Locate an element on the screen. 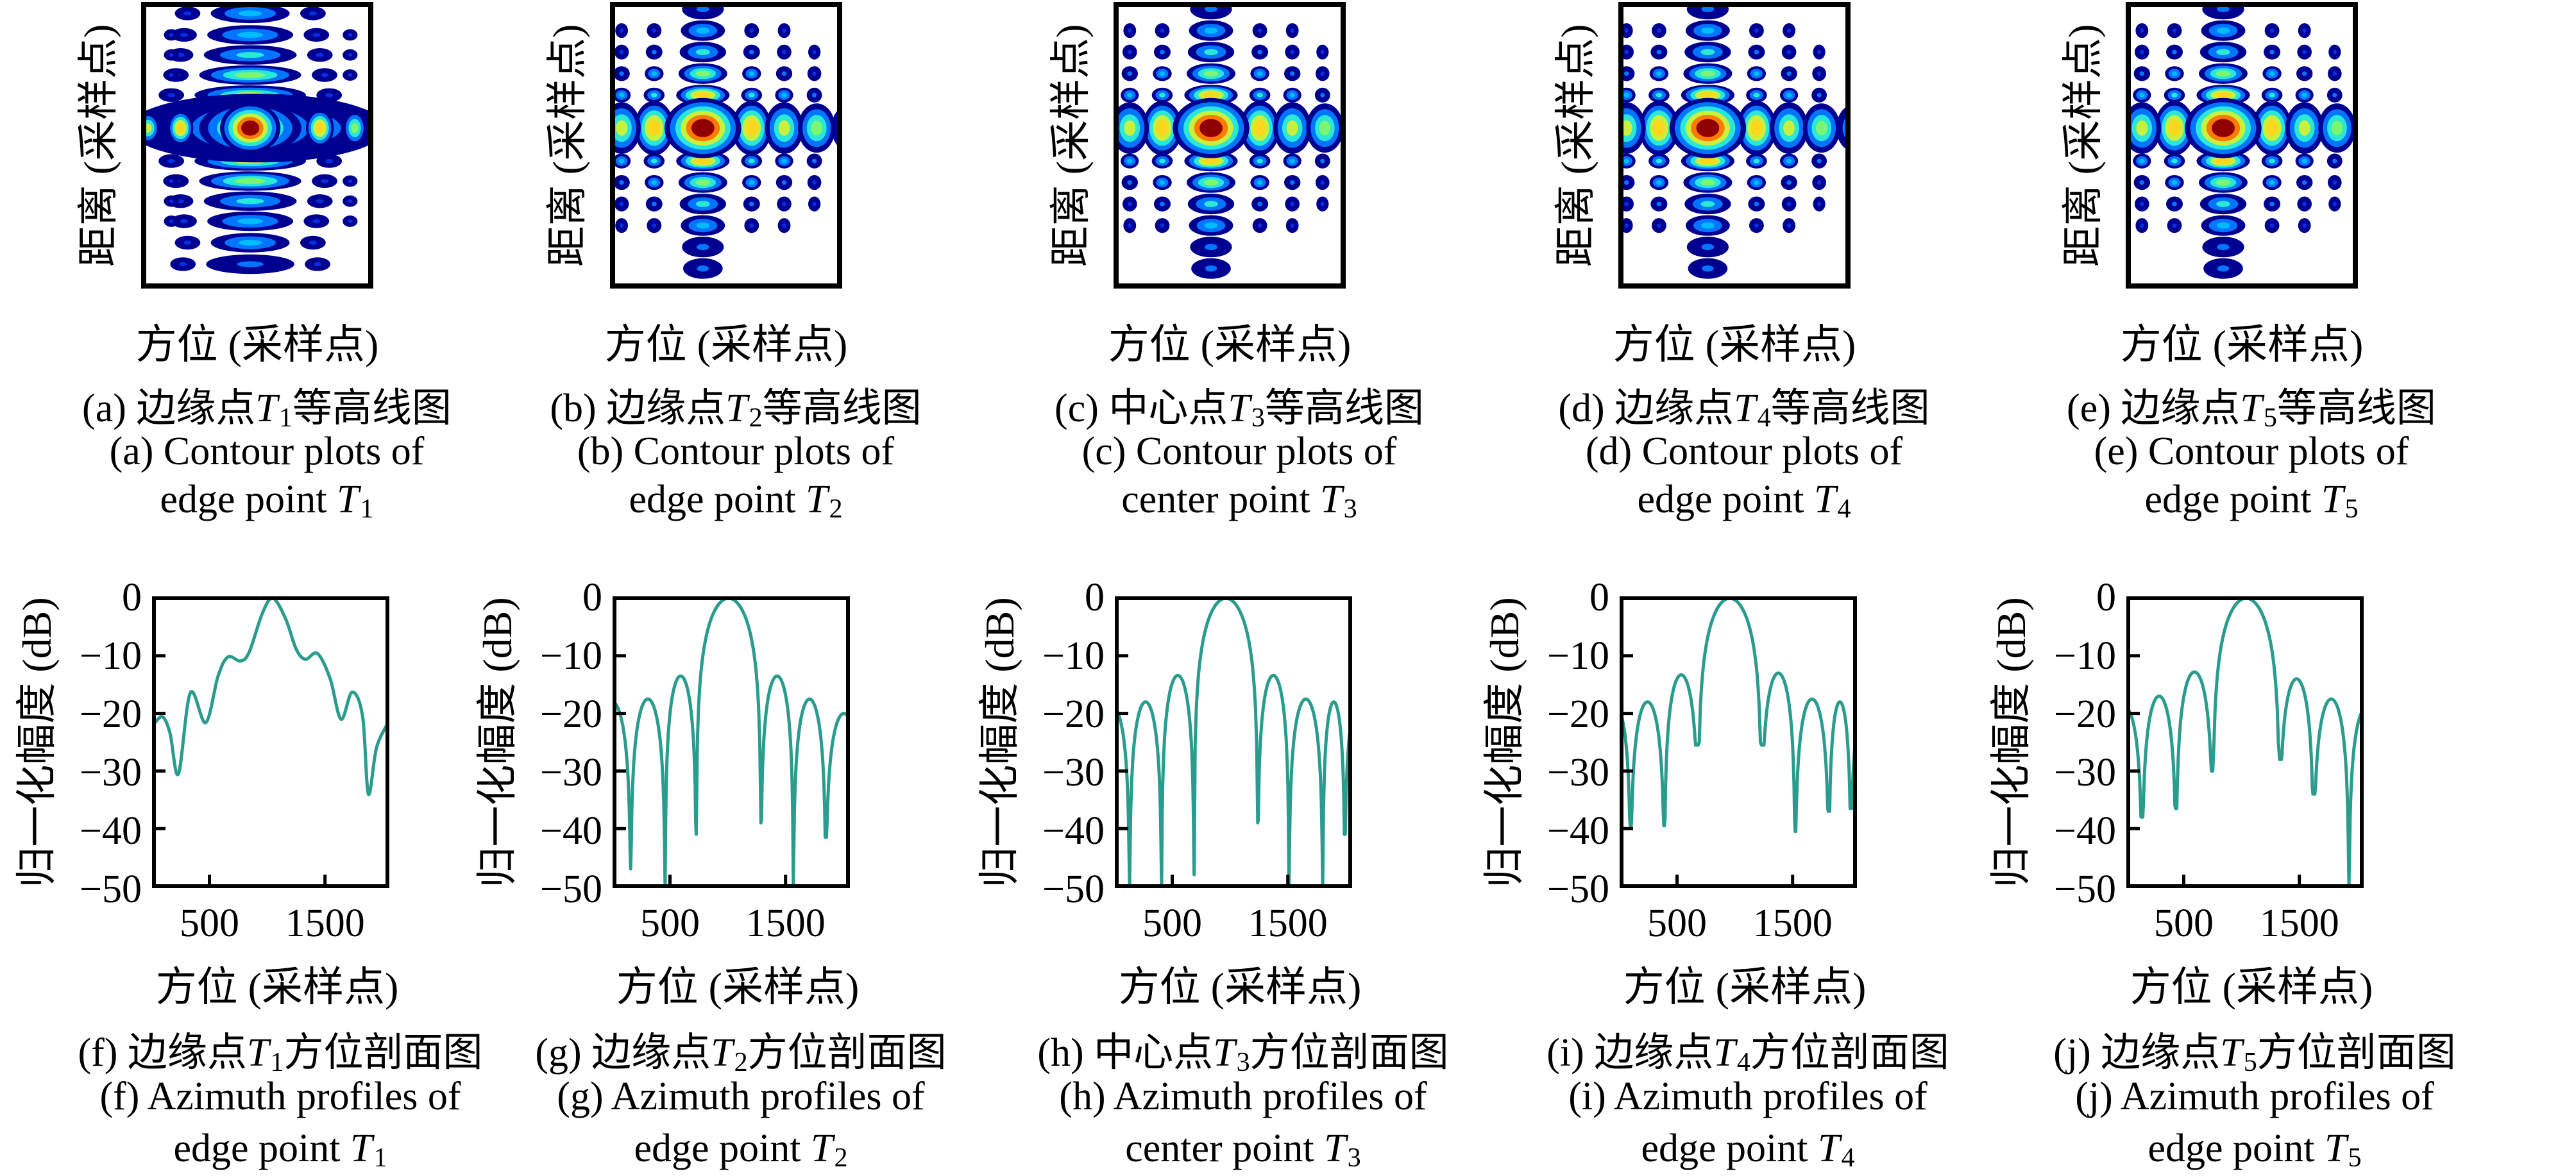 The image size is (2576, 1176). caption-zh-text: (g) 边缘点 is located at coordinates (623, 1053).